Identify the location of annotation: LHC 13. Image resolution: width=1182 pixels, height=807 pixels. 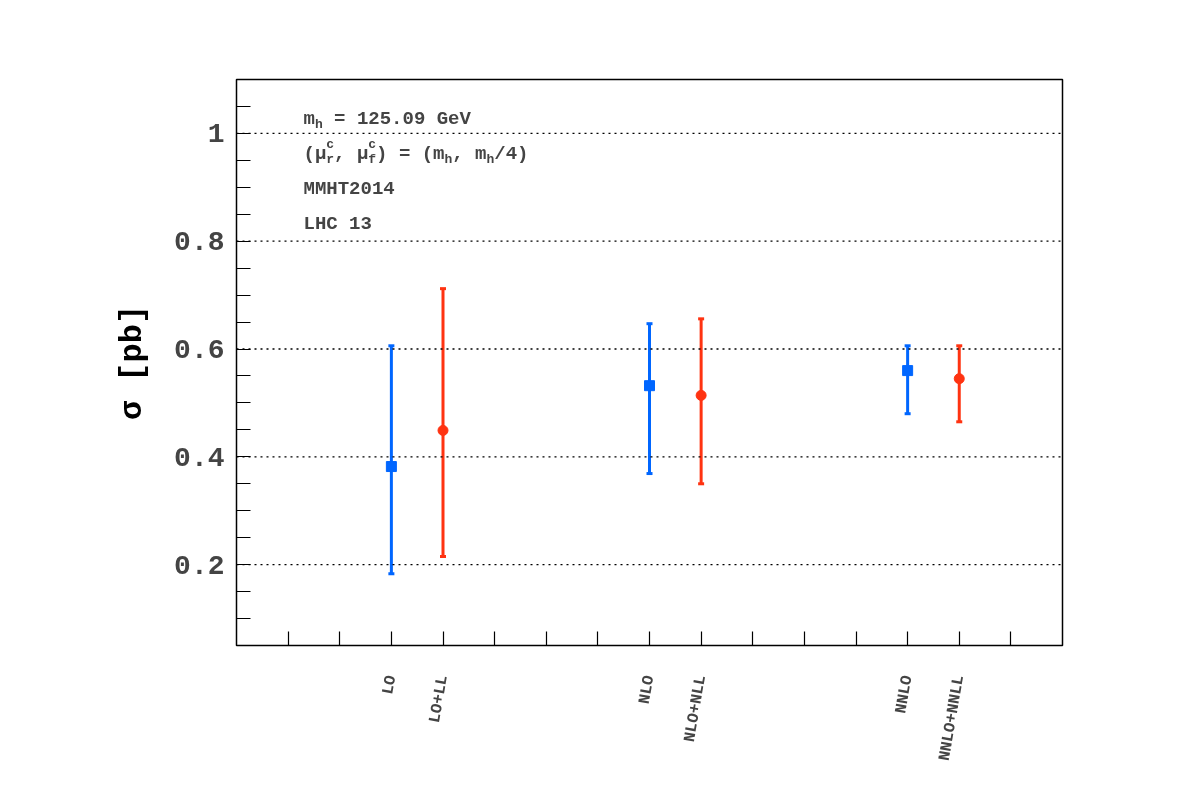
(337, 223).